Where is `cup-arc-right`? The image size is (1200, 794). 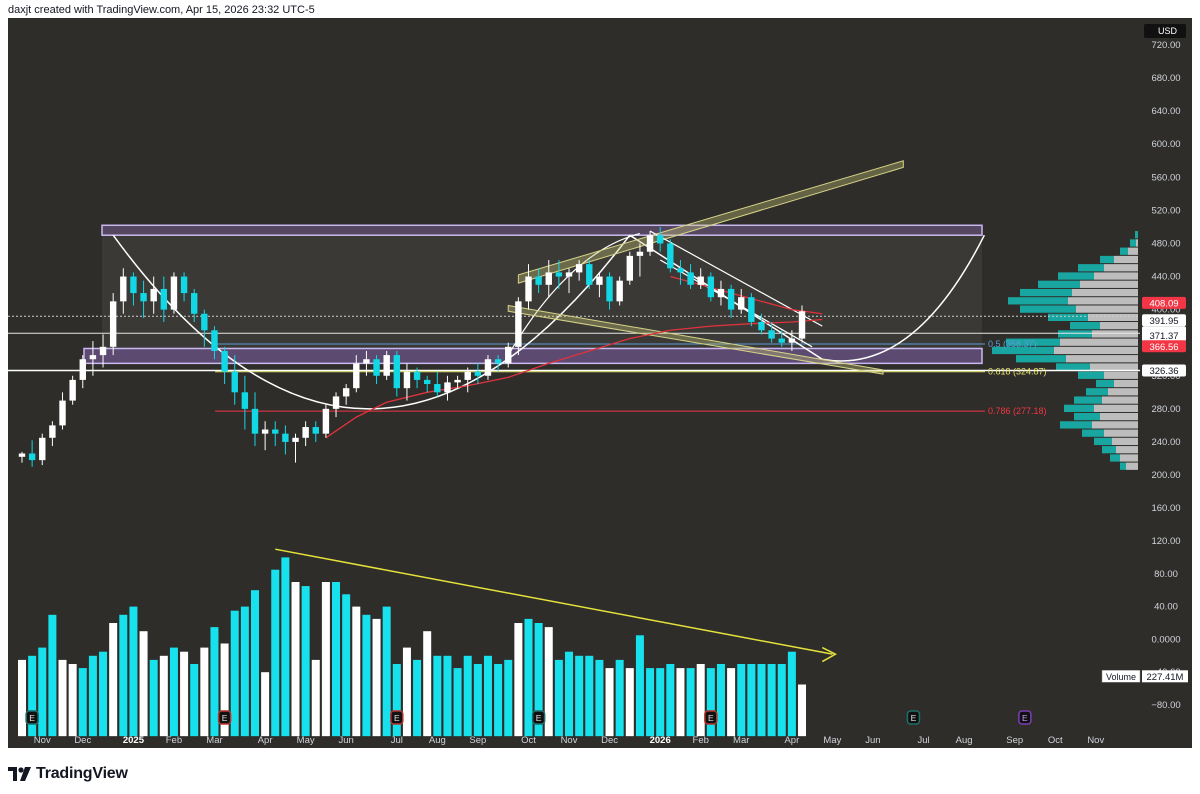 cup-arc-right is located at coordinates (807, 298).